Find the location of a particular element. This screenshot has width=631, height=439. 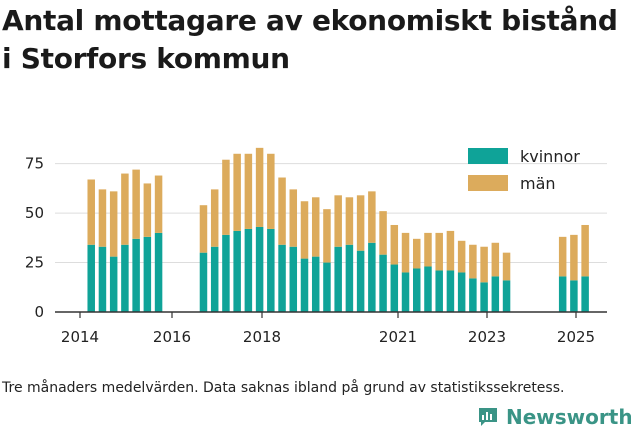

legend-swatch-man is located at coordinates (488, 183).